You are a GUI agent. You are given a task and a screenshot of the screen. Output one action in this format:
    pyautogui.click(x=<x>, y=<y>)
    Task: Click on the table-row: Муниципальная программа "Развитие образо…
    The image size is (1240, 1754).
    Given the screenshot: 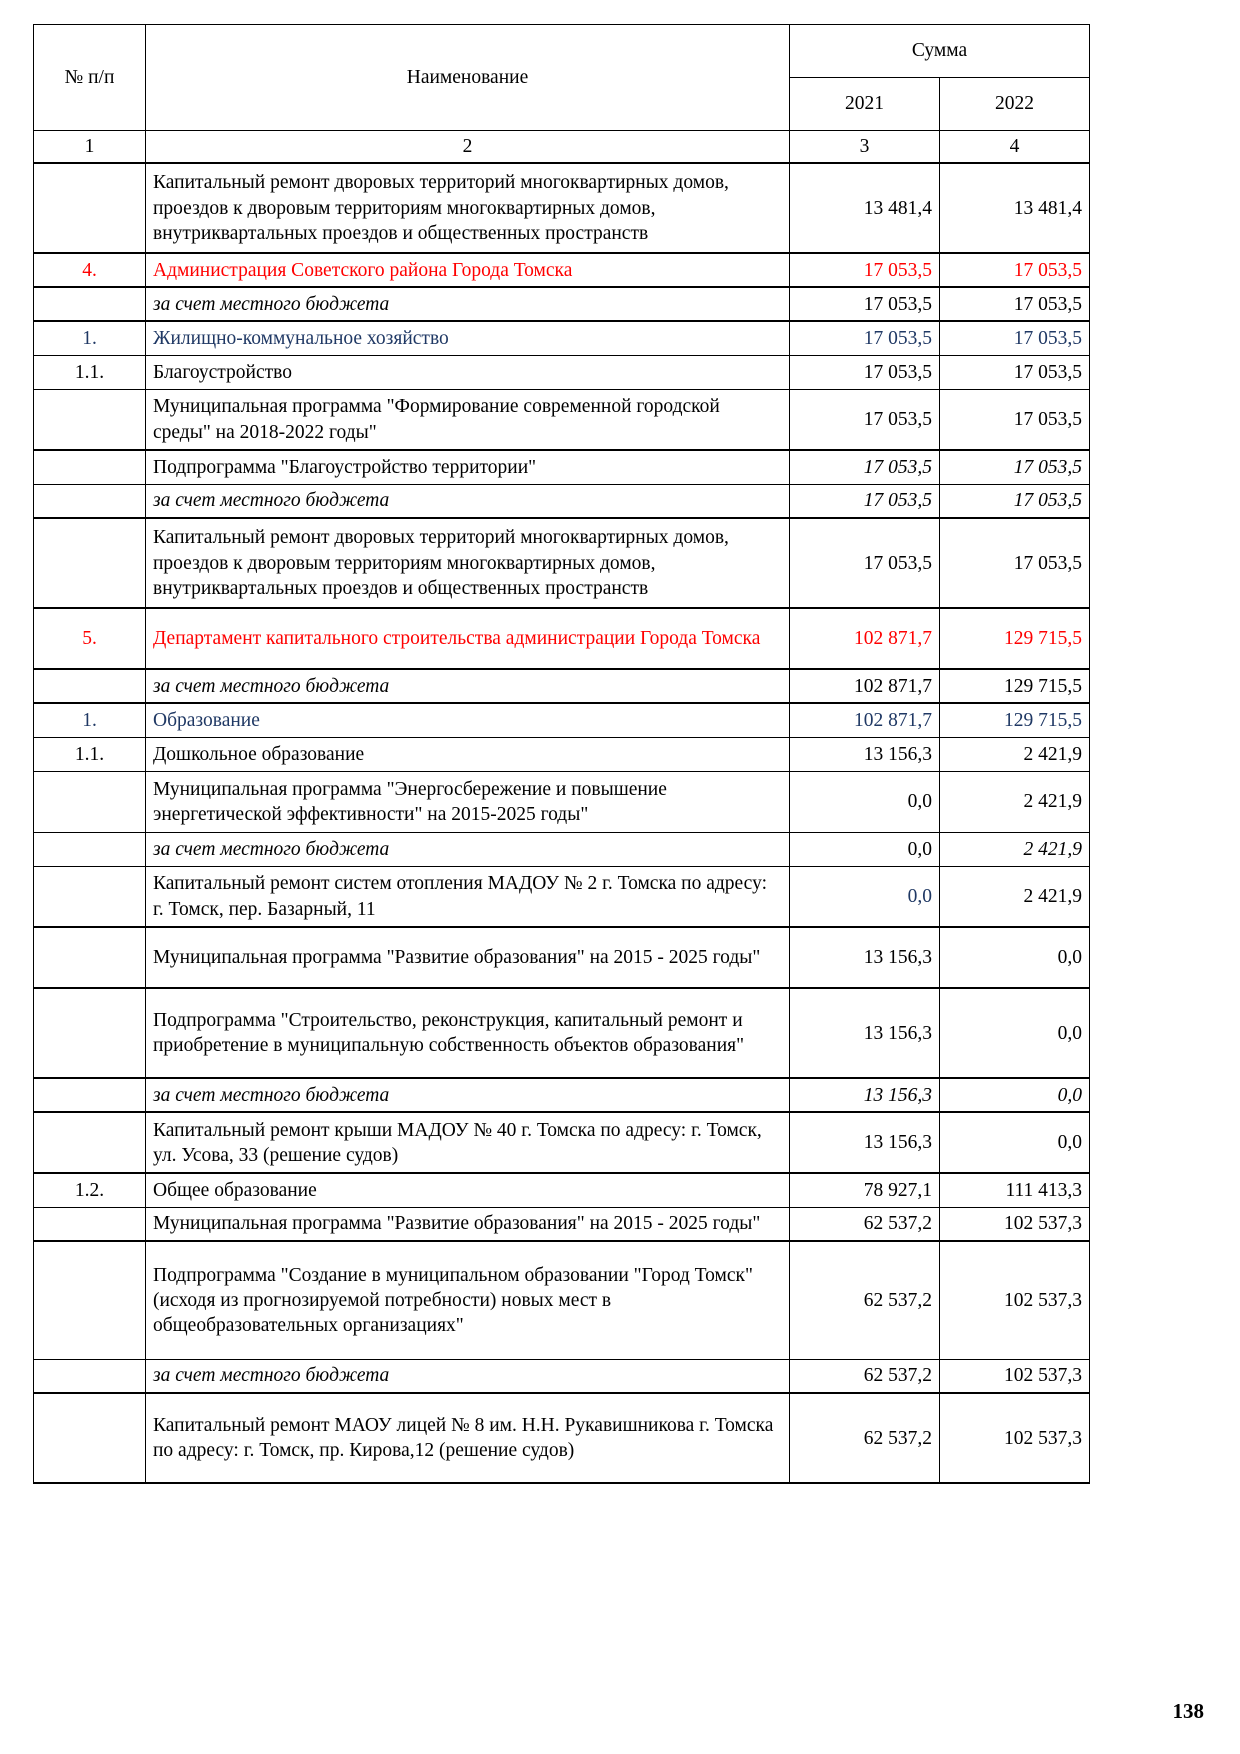 What is the action you would take?
    pyautogui.click(x=561, y=957)
    